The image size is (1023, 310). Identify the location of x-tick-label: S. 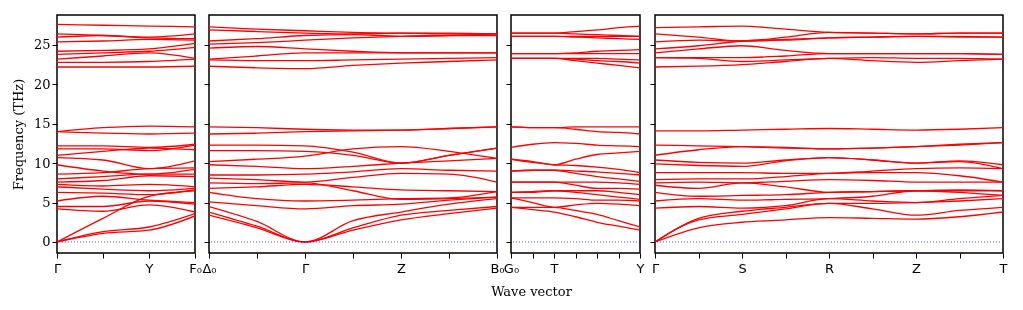
(742, 268).